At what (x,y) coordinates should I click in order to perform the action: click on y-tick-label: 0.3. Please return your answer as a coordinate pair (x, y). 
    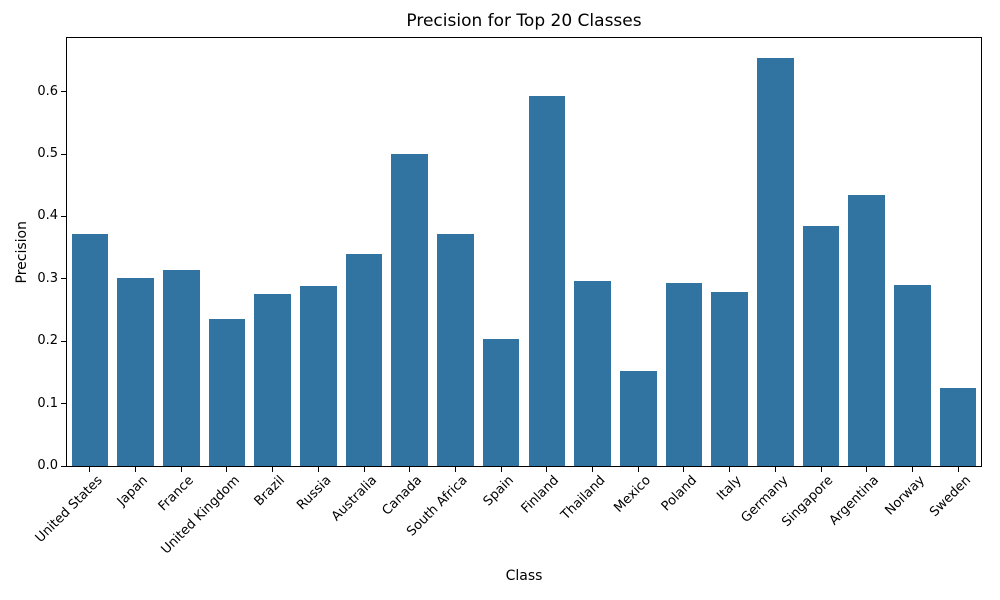
    Looking at the image, I should click on (47, 278).